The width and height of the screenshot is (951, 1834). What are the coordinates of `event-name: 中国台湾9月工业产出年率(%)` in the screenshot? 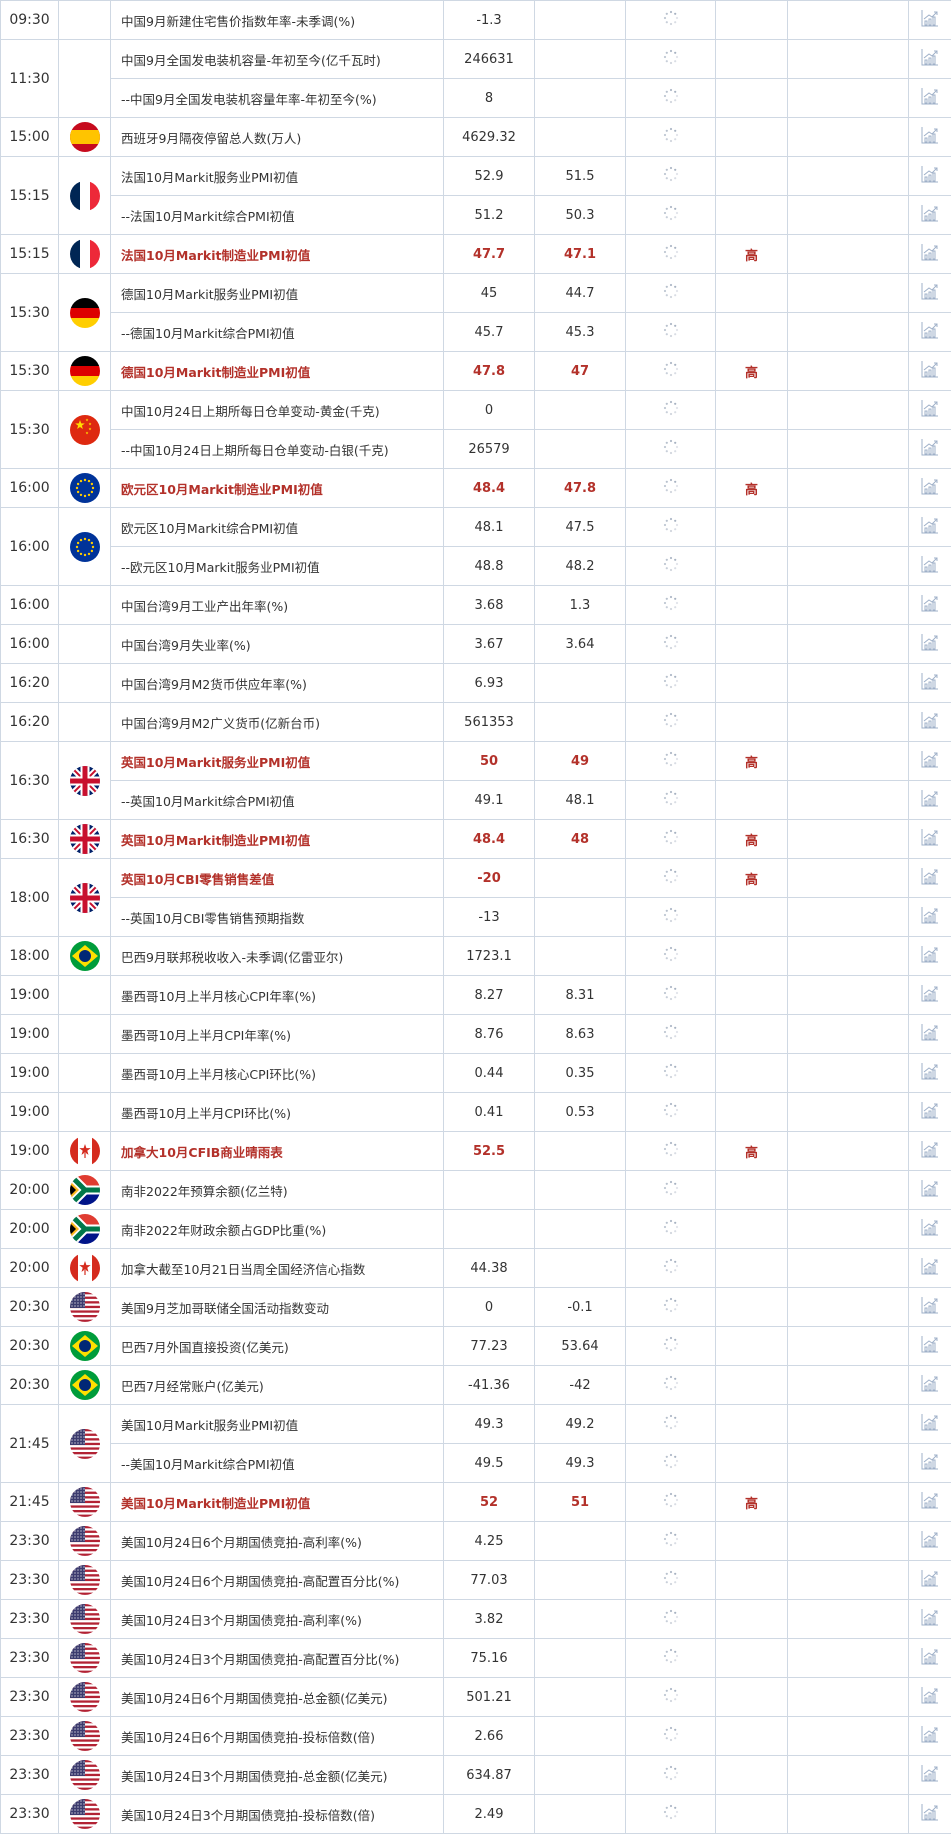 It's located at (277, 605).